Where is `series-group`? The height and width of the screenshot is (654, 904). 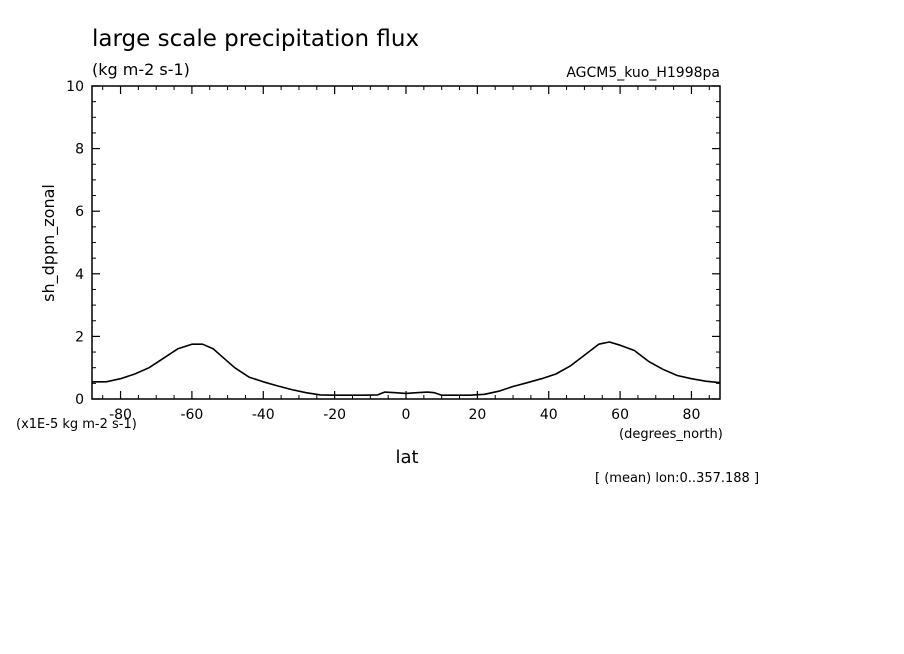 series-group is located at coordinates (406, 369).